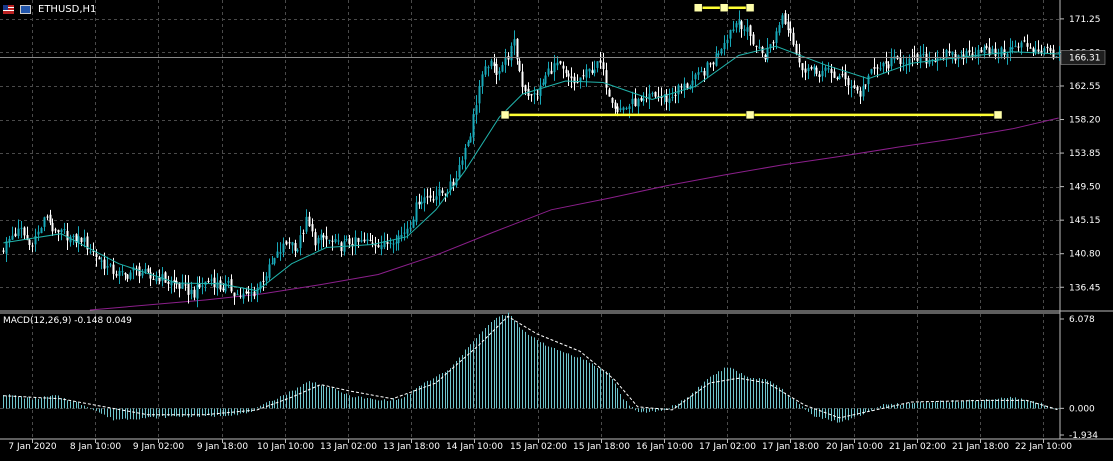  I want to click on price-tick-label: 153.85, so click(1085, 154).